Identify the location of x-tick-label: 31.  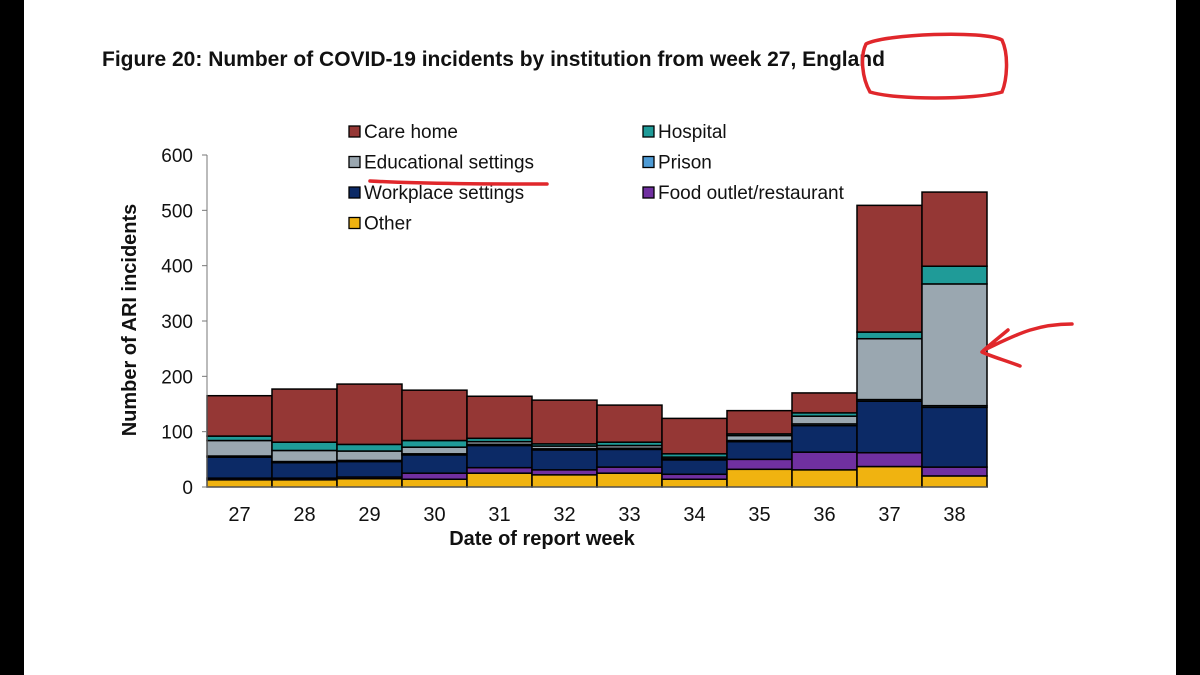
(499, 515).